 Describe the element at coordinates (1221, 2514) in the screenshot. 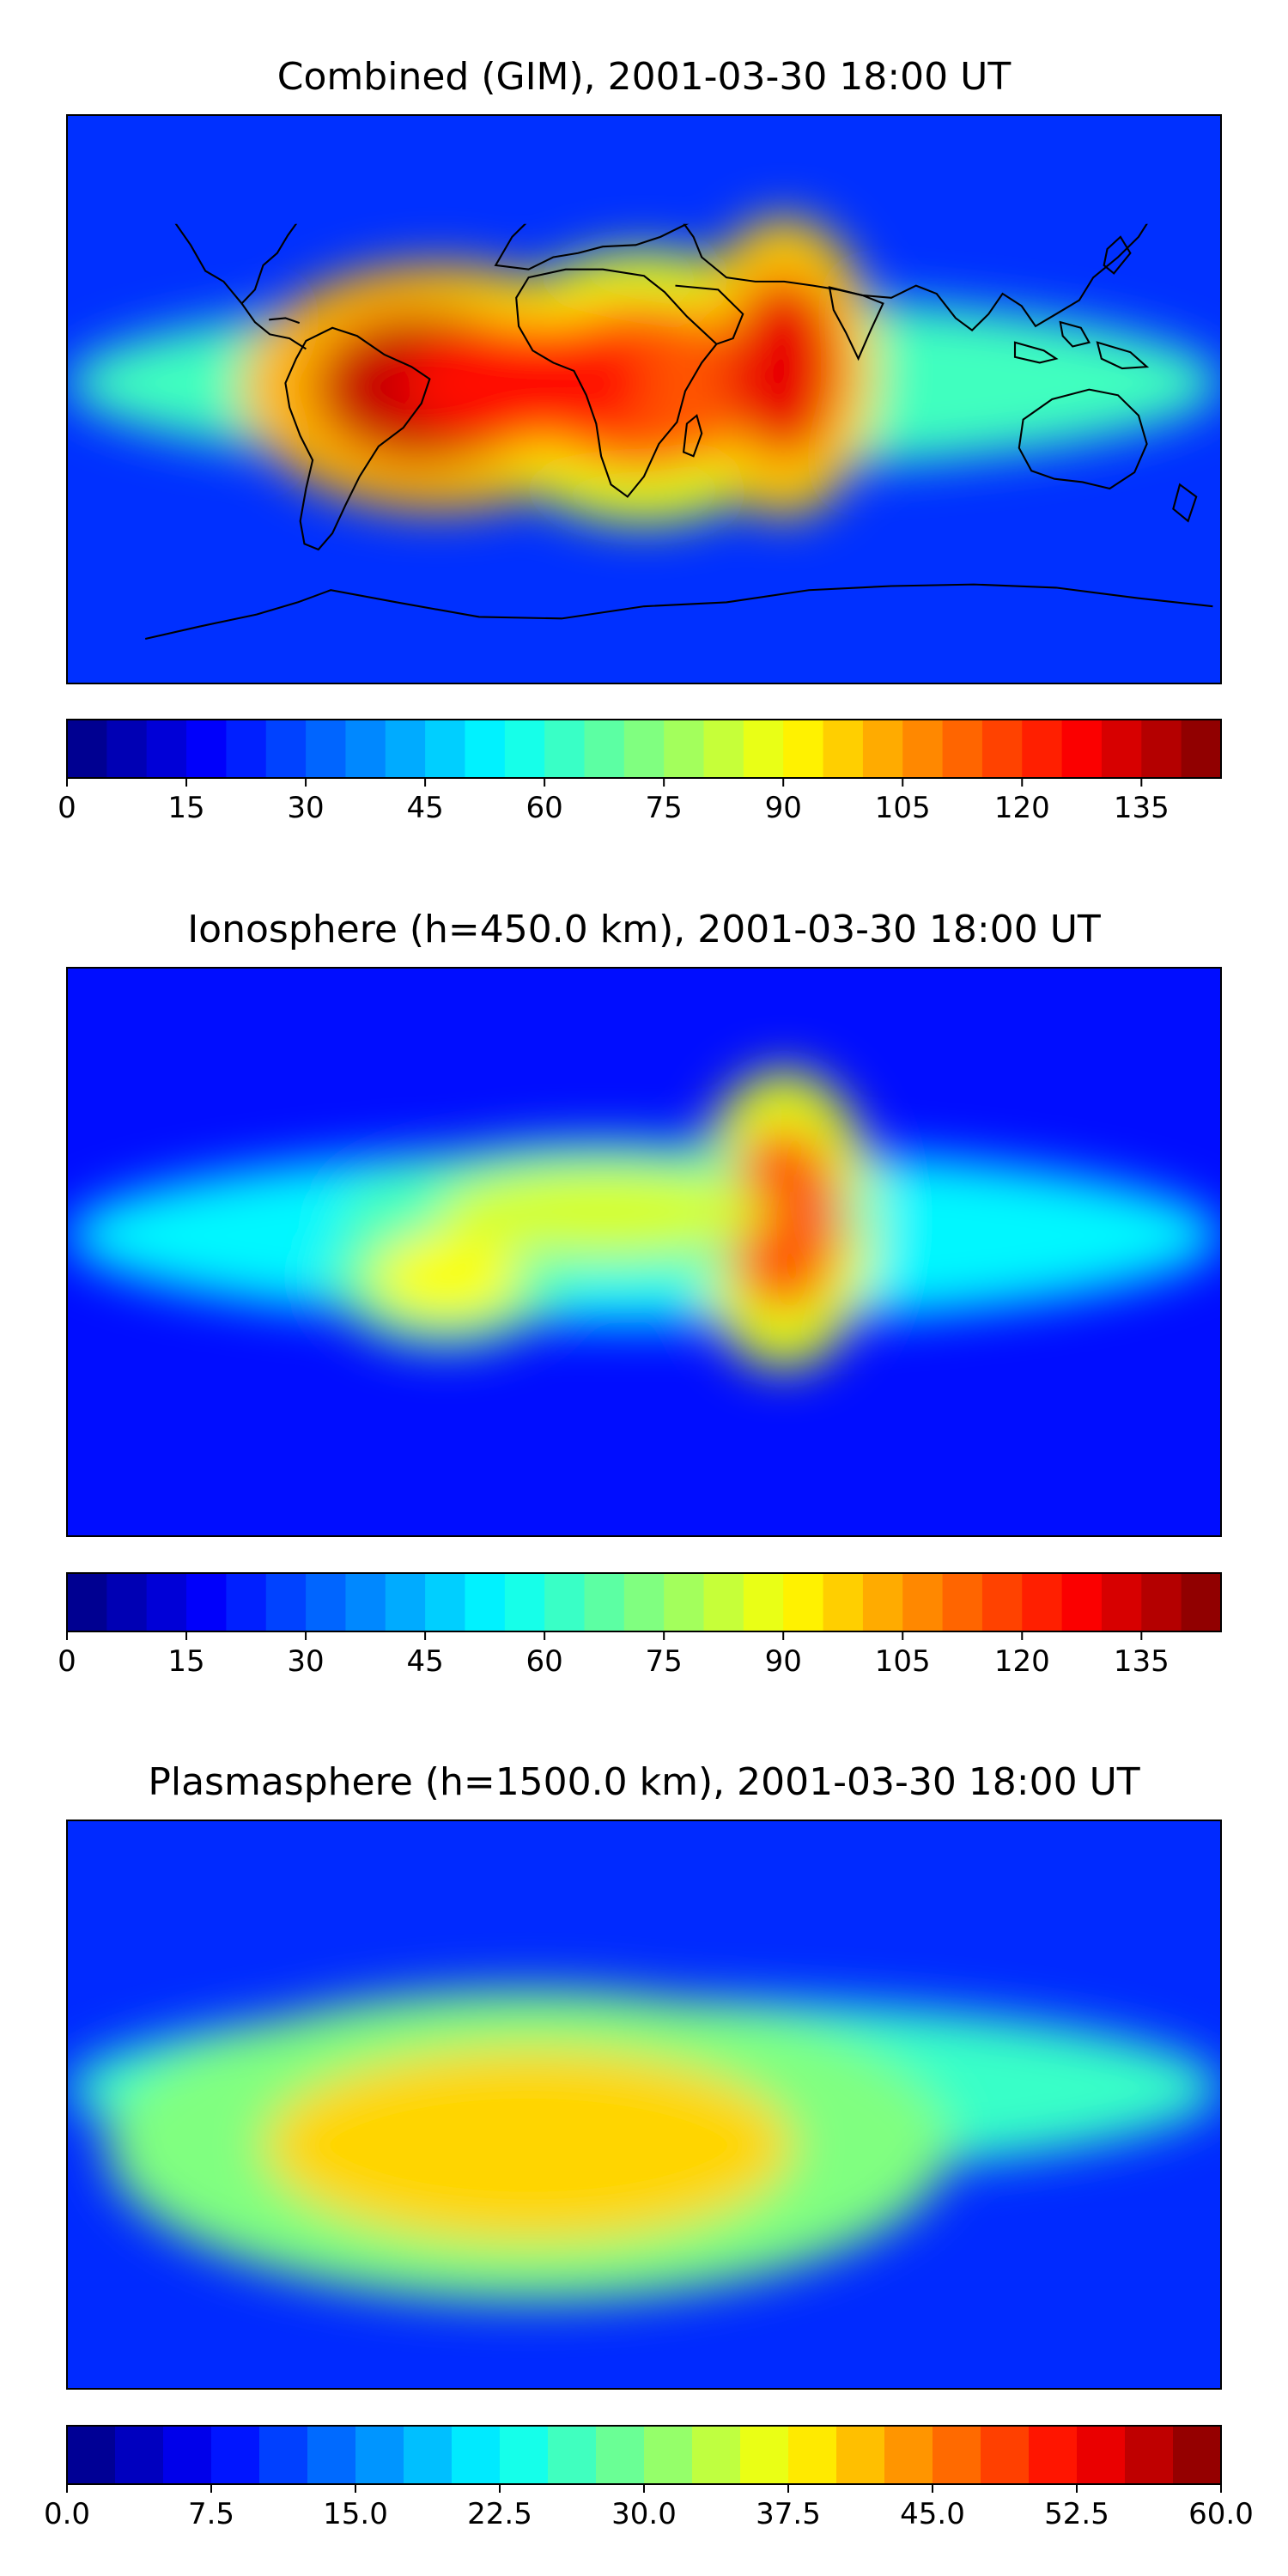

I see `colorbar-tick-label: 60.0` at that location.